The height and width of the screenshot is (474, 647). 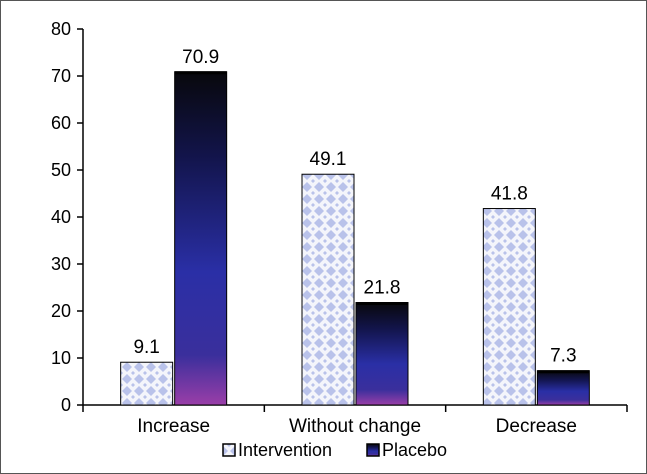 What do you see at coordinates (61, 123) in the screenshot?
I see `y-tick-label: 60` at bounding box center [61, 123].